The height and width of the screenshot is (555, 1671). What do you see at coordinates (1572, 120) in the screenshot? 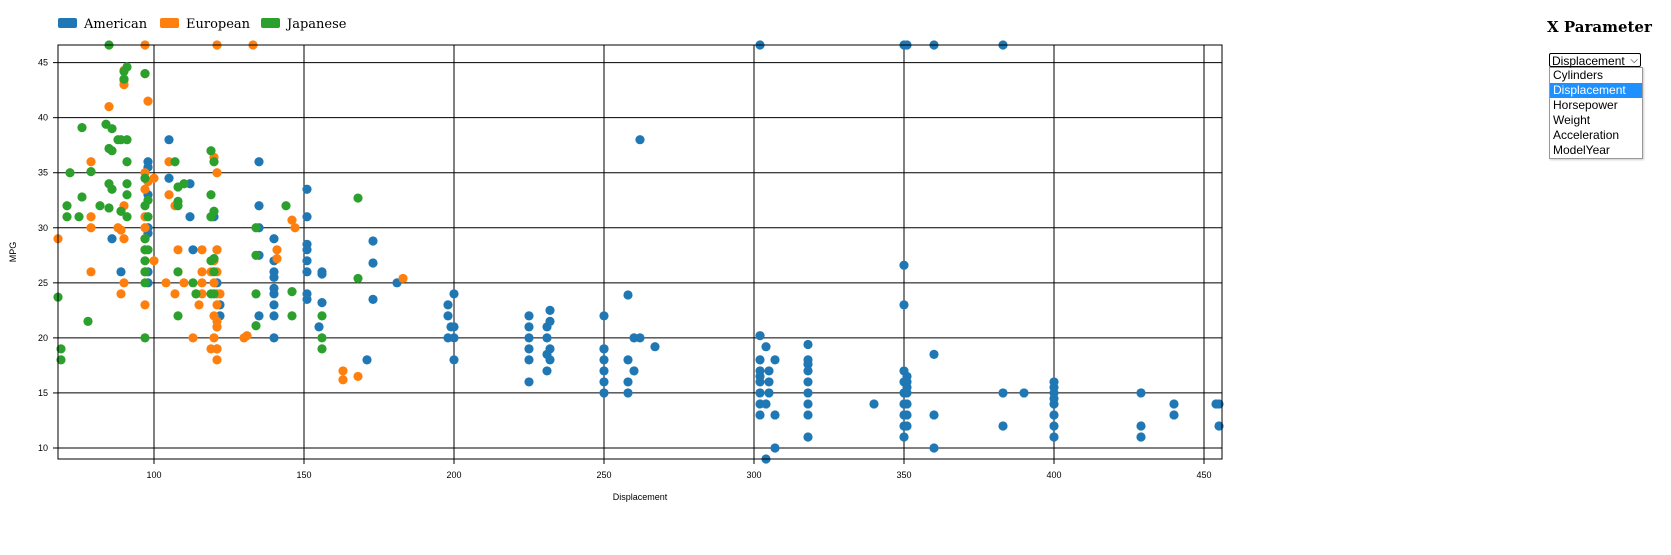
I see `option-weight: Weight` at bounding box center [1572, 120].